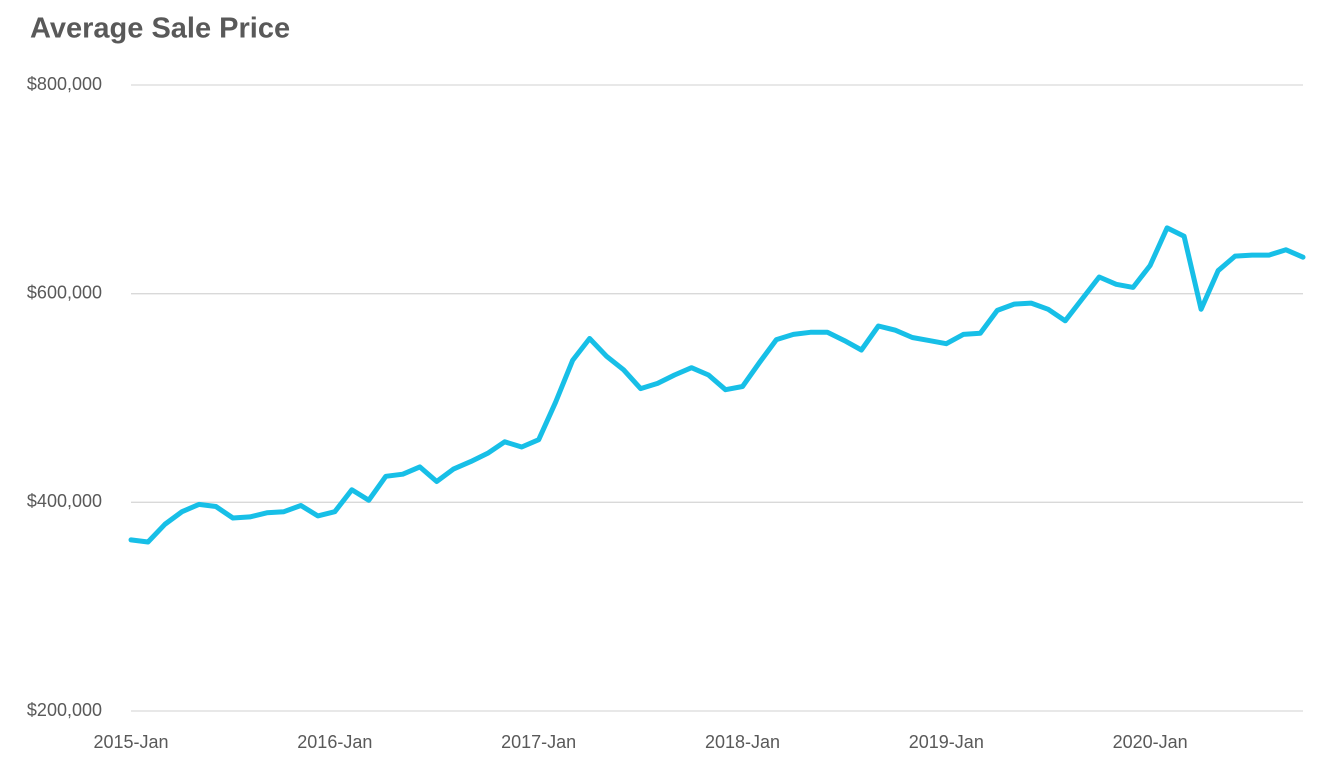  What do you see at coordinates (130, 742) in the screenshot?
I see `x-tick-label: 2015-Jan` at bounding box center [130, 742].